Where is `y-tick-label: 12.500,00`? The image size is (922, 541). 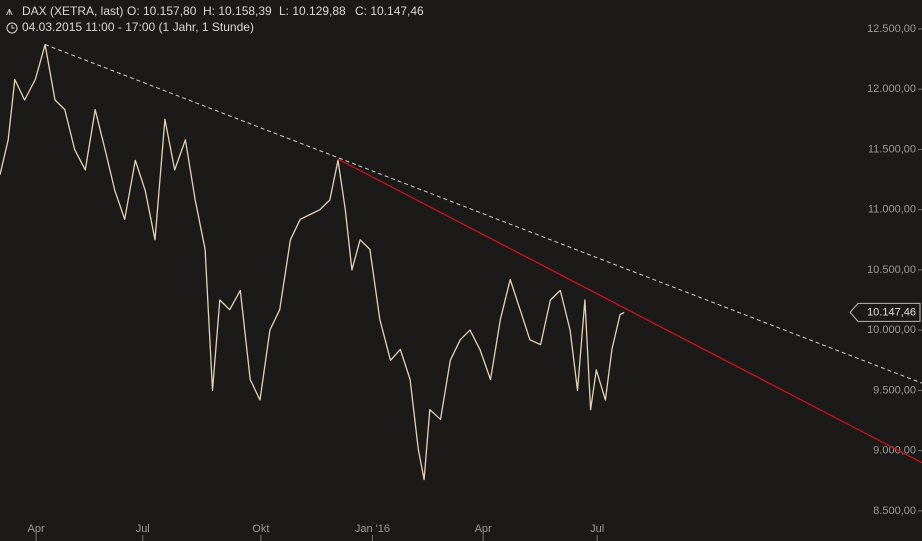 y-tick-label: 12.500,00 is located at coordinates (891, 29).